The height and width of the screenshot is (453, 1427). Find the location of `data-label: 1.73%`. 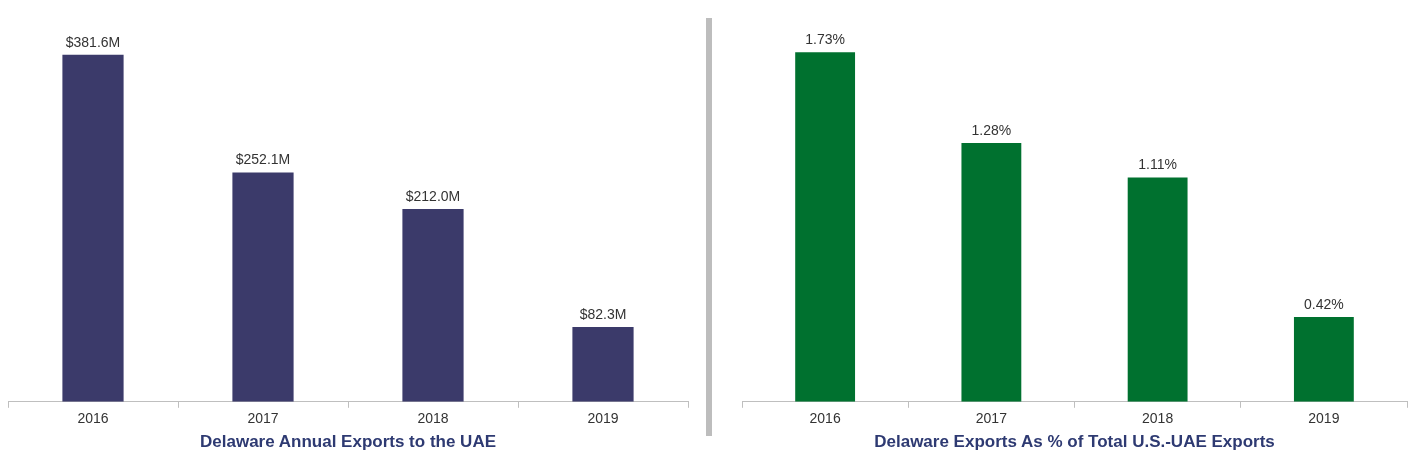

data-label: 1.73% is located at coordinates (825, 39).